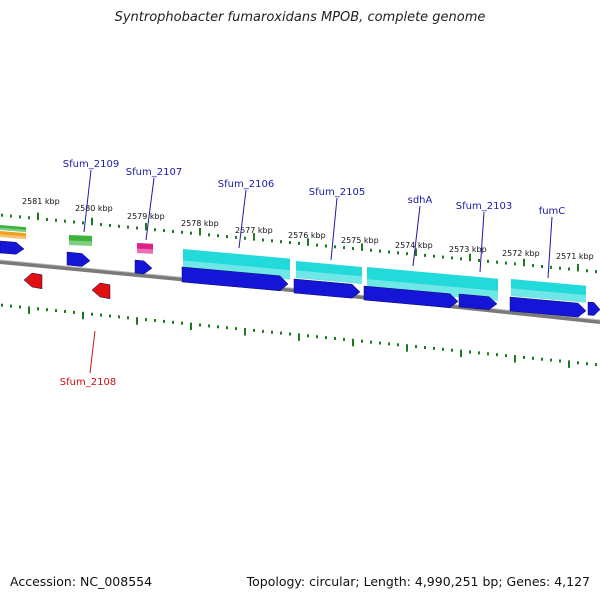 This screenshot has width=600, height=600. Describe the element at coordinates (145, 251) in the screenshot. I see `magenta-feature-2107-shade` at that location.